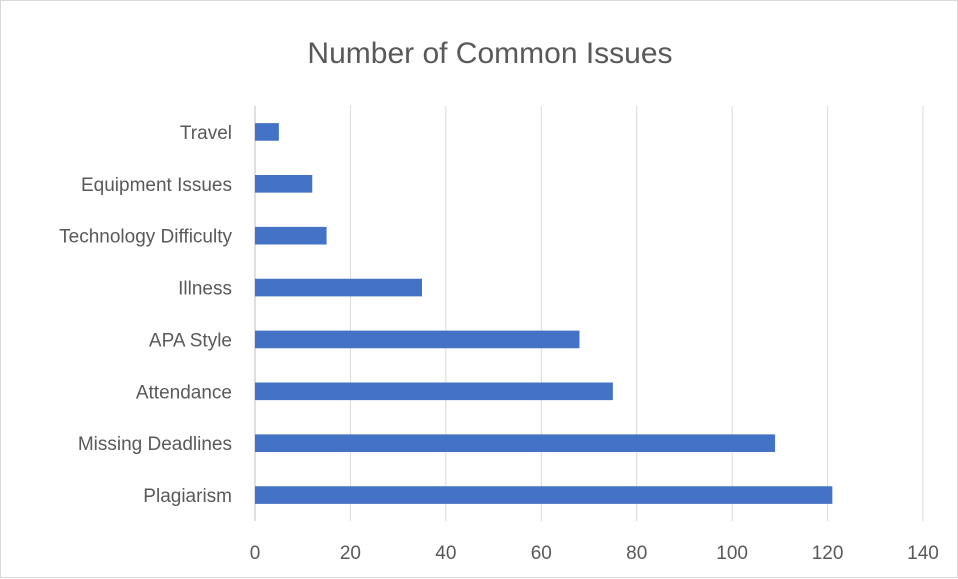 This screenshot has height=579, width=958. Describe the element at coordinates (594, 553) in the screenshot. I see `x-tick-labels: 0 20 40 60 80 100 120 140` at that location.